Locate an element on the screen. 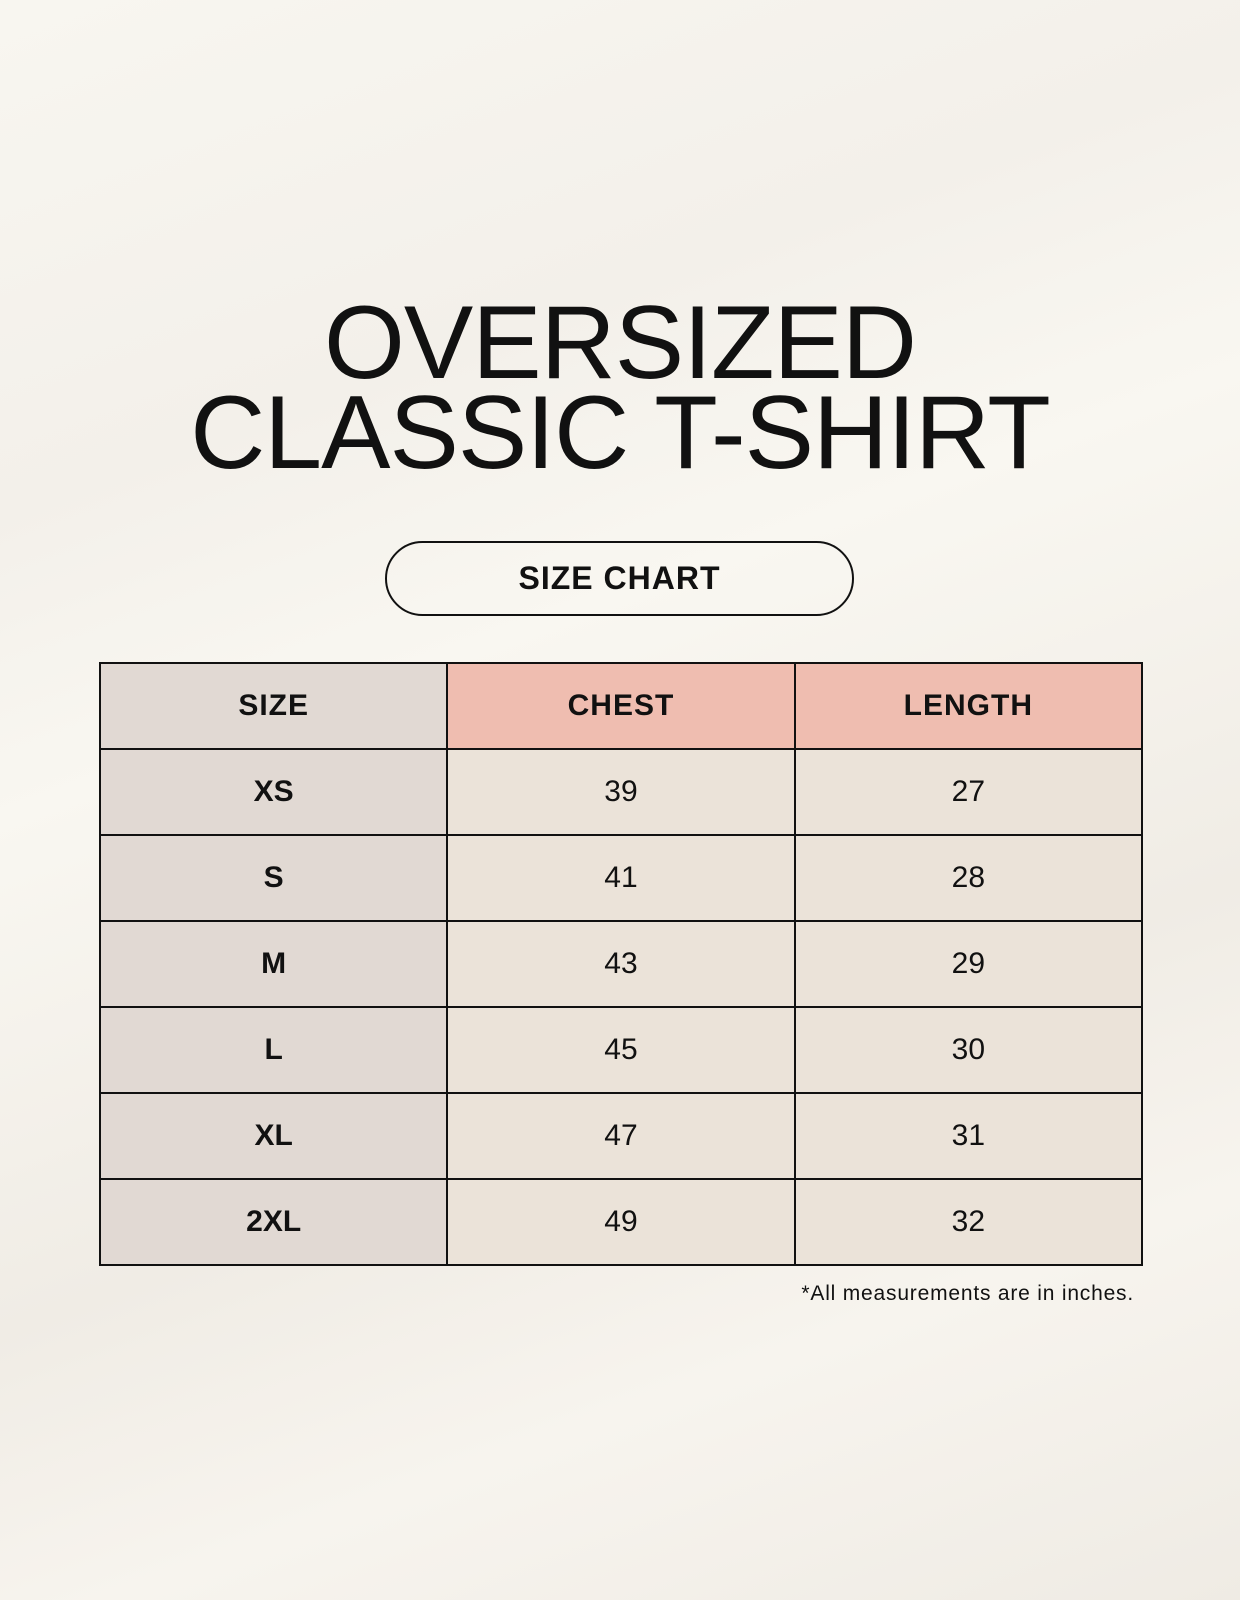 The image size is (1240, 1600). header-size: SIZE is located at coordinates (273, 706).